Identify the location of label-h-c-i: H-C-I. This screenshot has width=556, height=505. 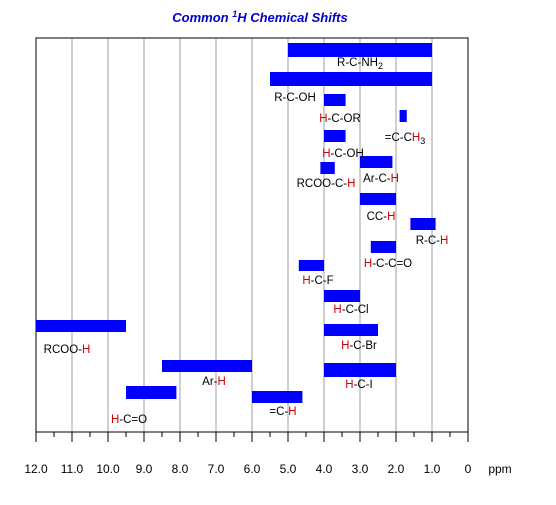
(358, 385).